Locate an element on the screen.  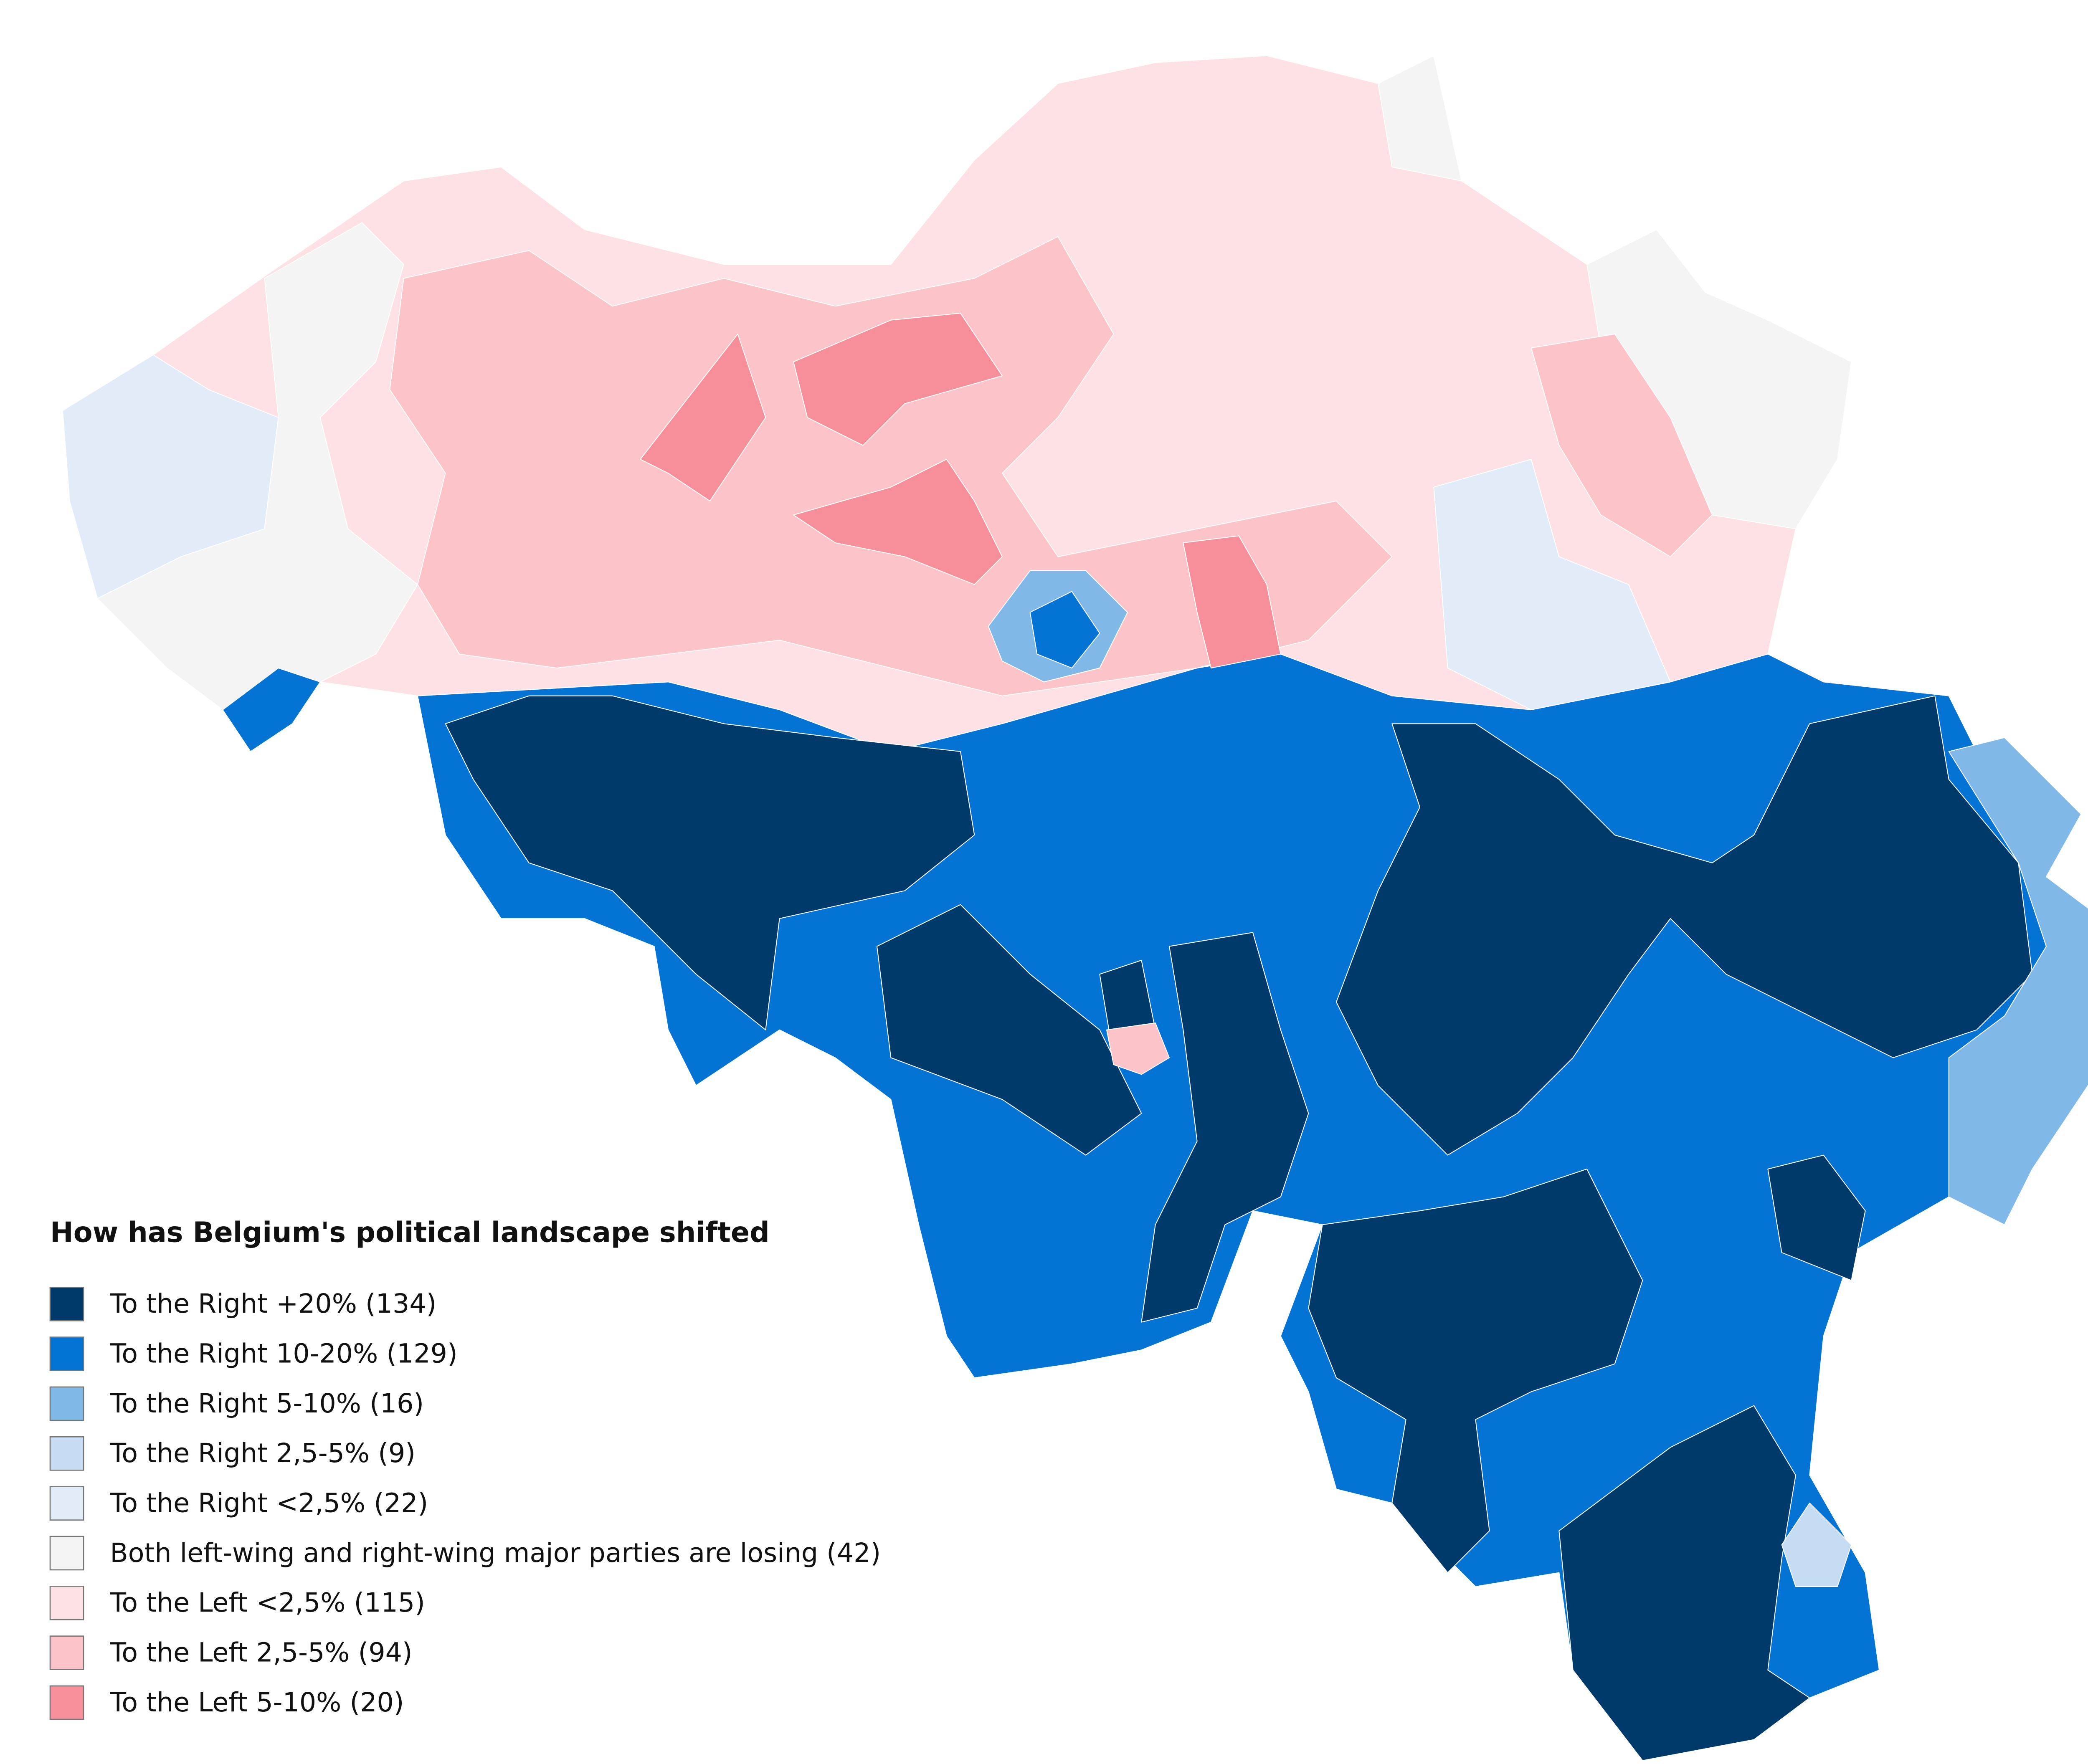
legend-label: To the Left 2,5-5% (94) is located at coordinates (260, 1652).